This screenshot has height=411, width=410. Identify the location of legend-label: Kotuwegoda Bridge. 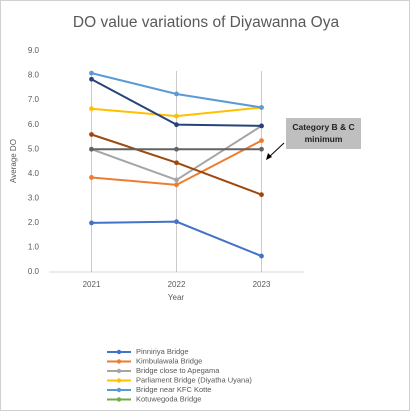
(168, 398).